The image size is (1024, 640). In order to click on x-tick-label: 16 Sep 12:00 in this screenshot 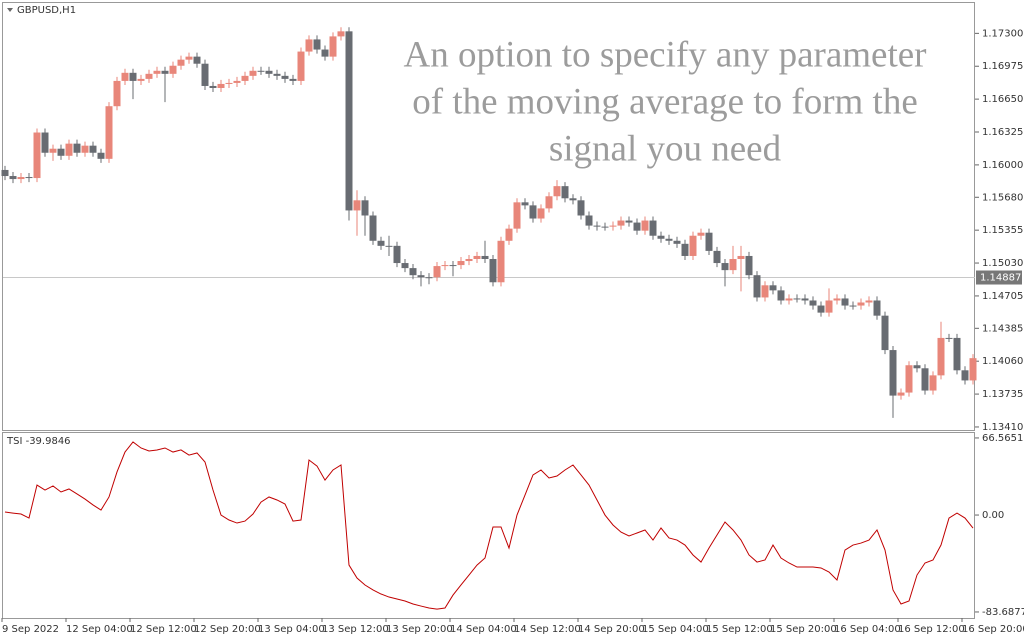, I will do `click(931, 629)`.